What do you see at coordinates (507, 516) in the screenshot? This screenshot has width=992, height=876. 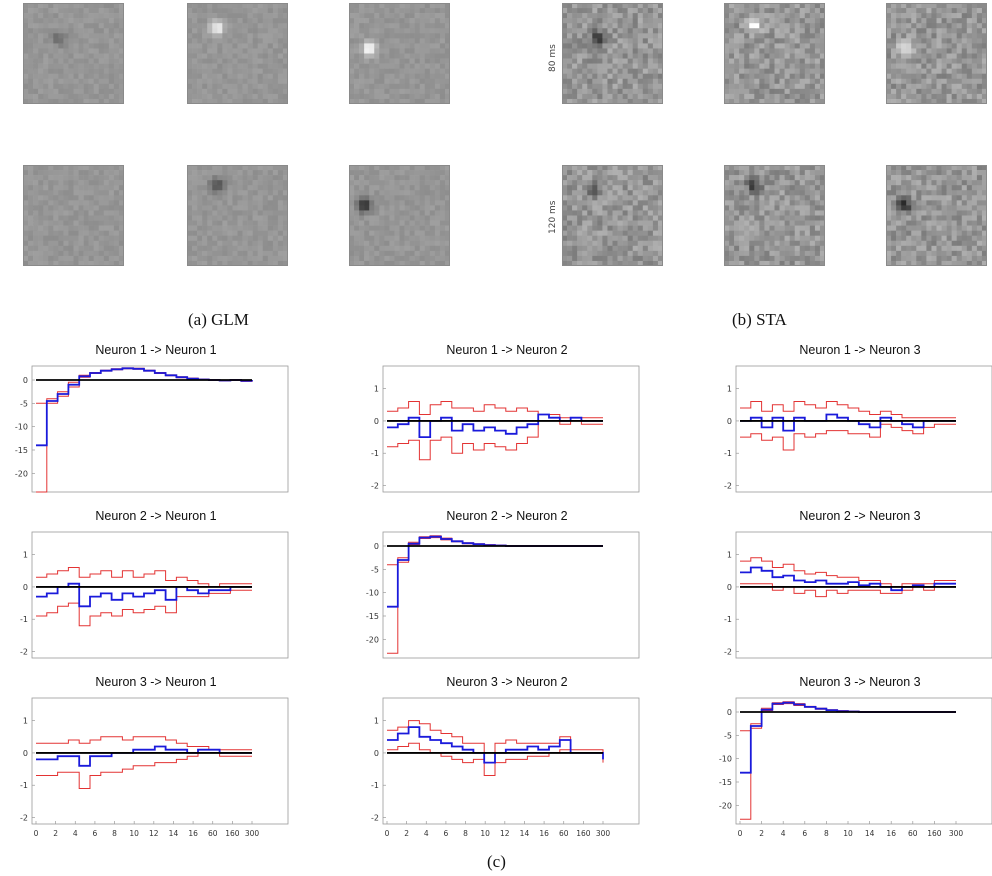 I see `chart-title-4: Neuron 2 -> Neuron 2` at bounding box center [507, 516].